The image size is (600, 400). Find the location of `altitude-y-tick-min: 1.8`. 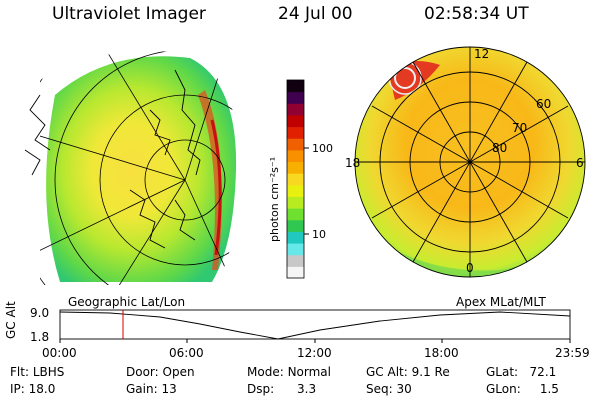

altitude-y-tick-min: 1.8 is located at coordinates (40, 337).